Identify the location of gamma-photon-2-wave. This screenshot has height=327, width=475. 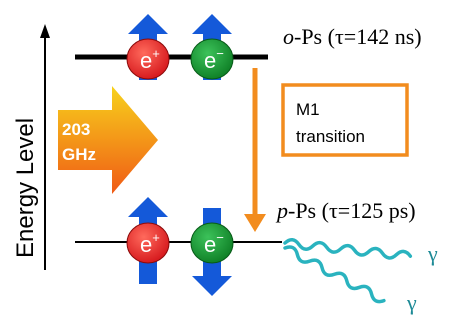
(334, 274).